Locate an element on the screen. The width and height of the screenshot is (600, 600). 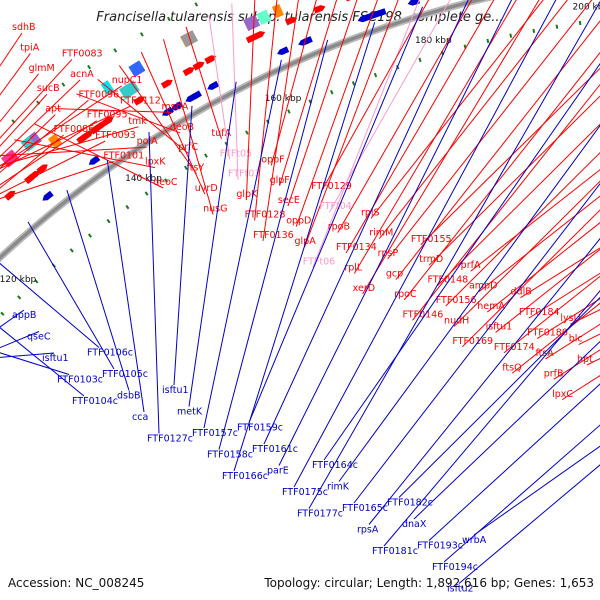
forward-gene-label: lpxC is located at coordinates (562, 394).